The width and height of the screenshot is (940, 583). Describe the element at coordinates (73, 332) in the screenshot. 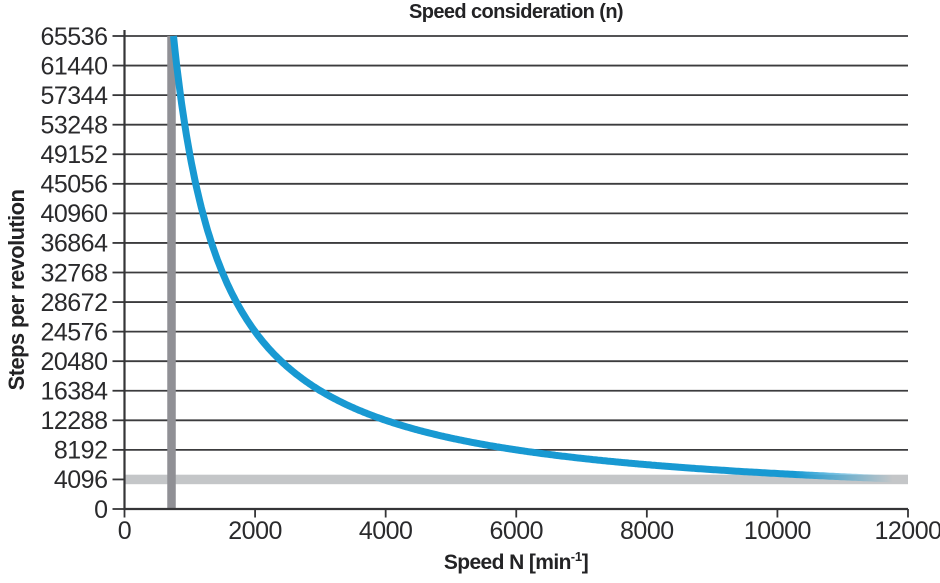

I see `y-tick-label: 24576` at that location.